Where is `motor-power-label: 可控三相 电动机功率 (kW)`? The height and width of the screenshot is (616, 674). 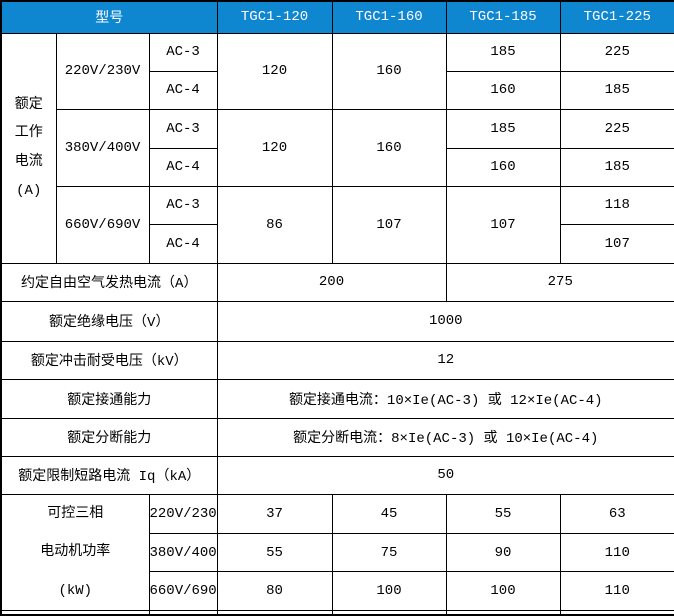
motor-power-label: 可控三相 电动机功率 (kW) is located at coordinates (75, 552).